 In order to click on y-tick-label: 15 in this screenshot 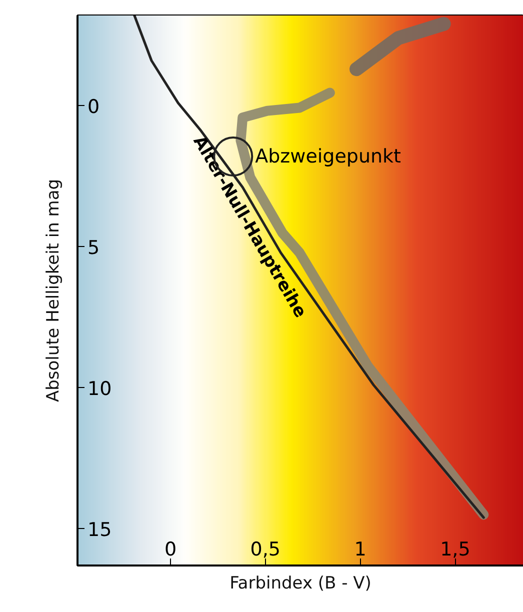, I will do `click(100, 529)`.